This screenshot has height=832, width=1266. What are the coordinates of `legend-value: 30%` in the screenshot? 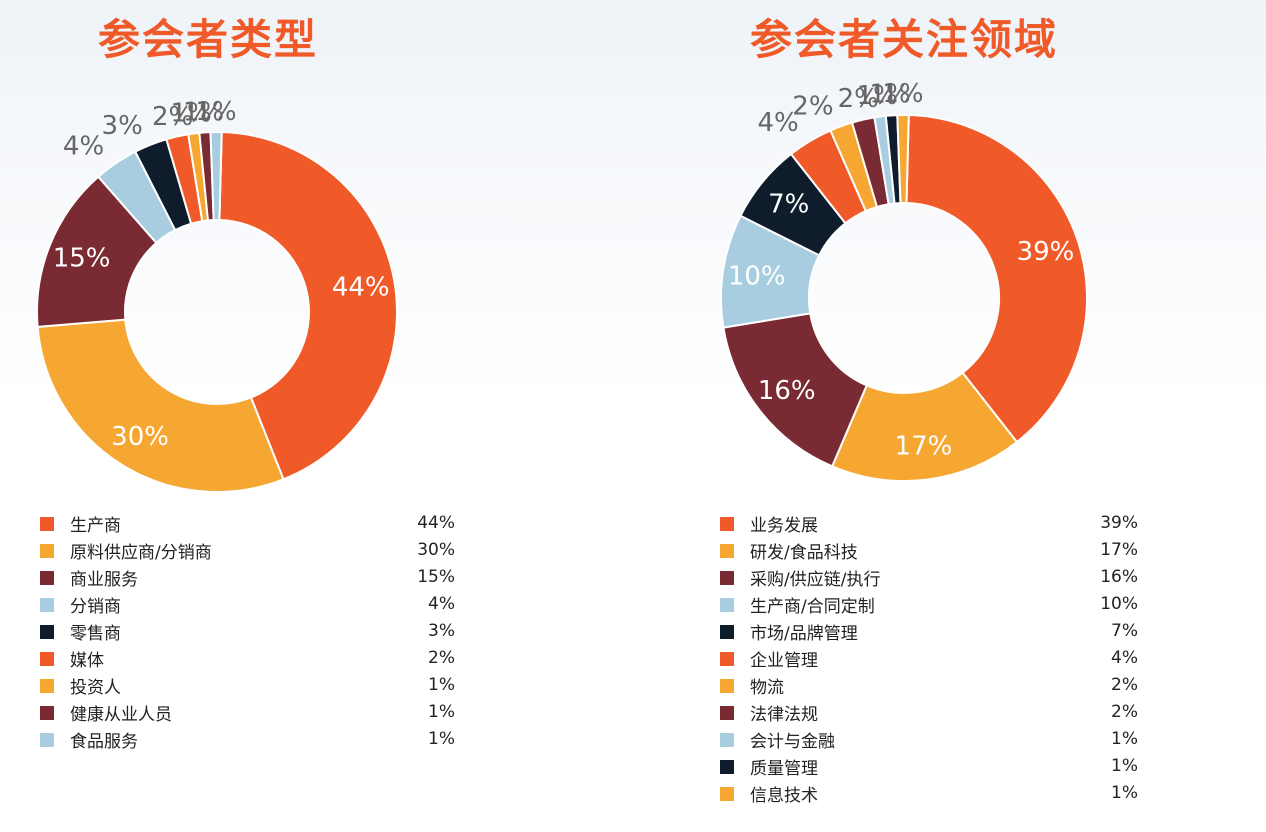 It's located at (436, 550).